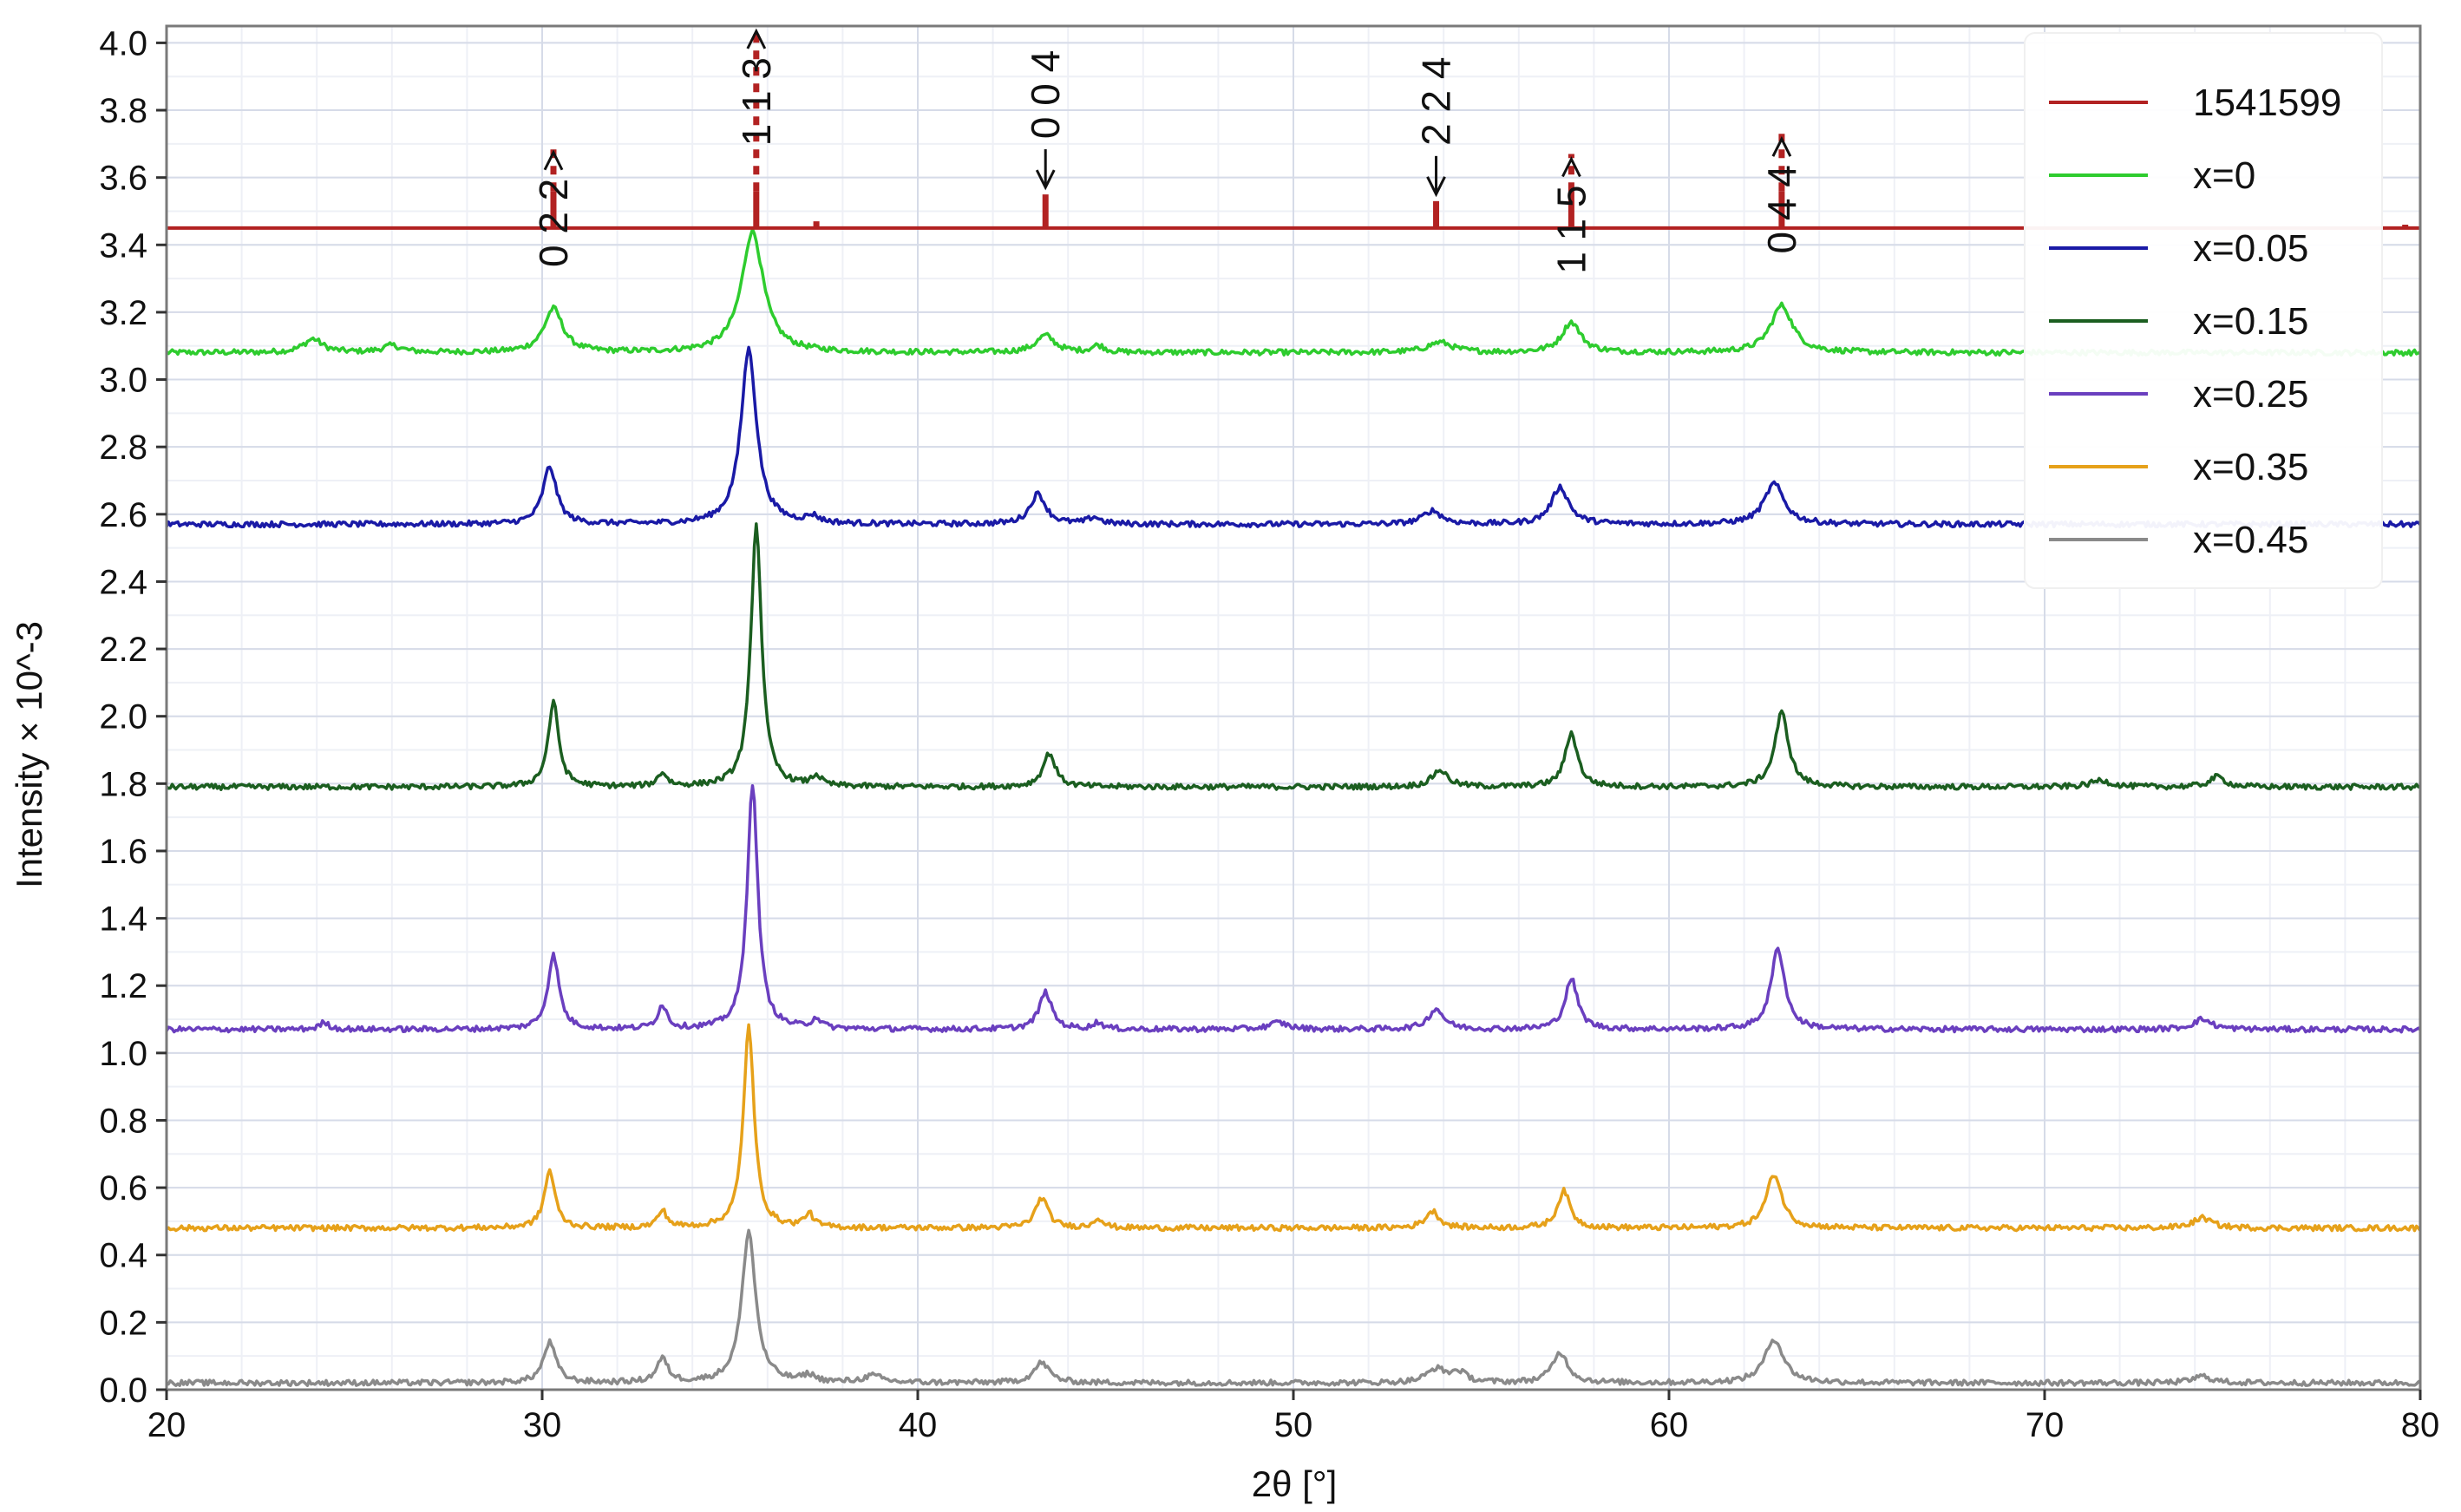  Describe the element at coordinates (123, 919) in the screenshot. I see `y-tick-label: 1.4` at that location.